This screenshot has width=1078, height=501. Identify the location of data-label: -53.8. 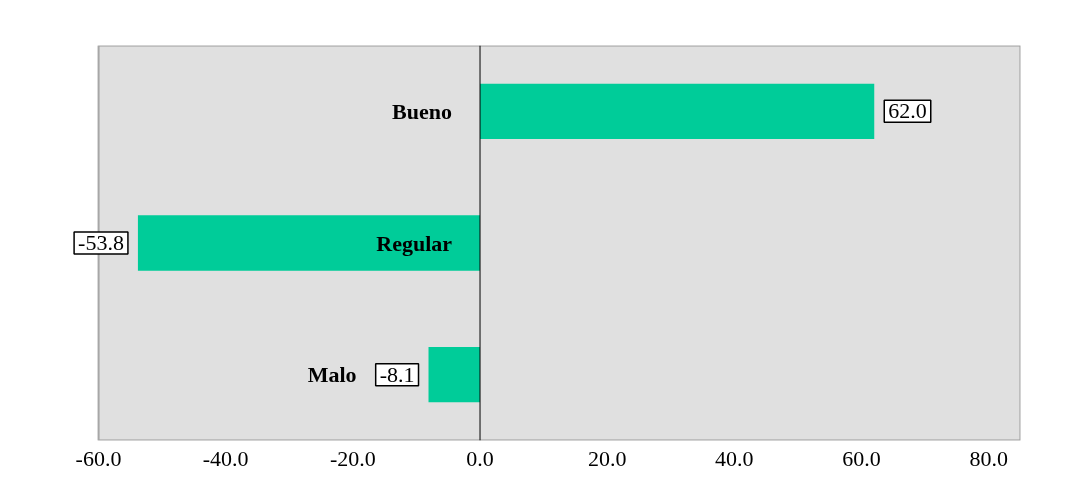
(101, 242).